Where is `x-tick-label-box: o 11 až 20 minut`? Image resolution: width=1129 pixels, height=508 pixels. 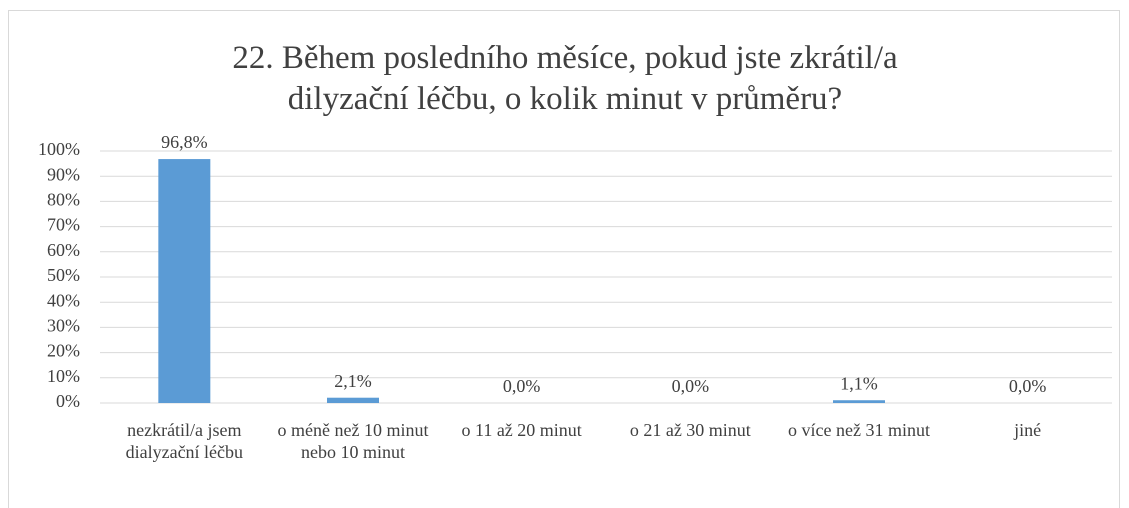
x-tick-label-box: o 11 až 20 minut is located at coordinates (521, 430).